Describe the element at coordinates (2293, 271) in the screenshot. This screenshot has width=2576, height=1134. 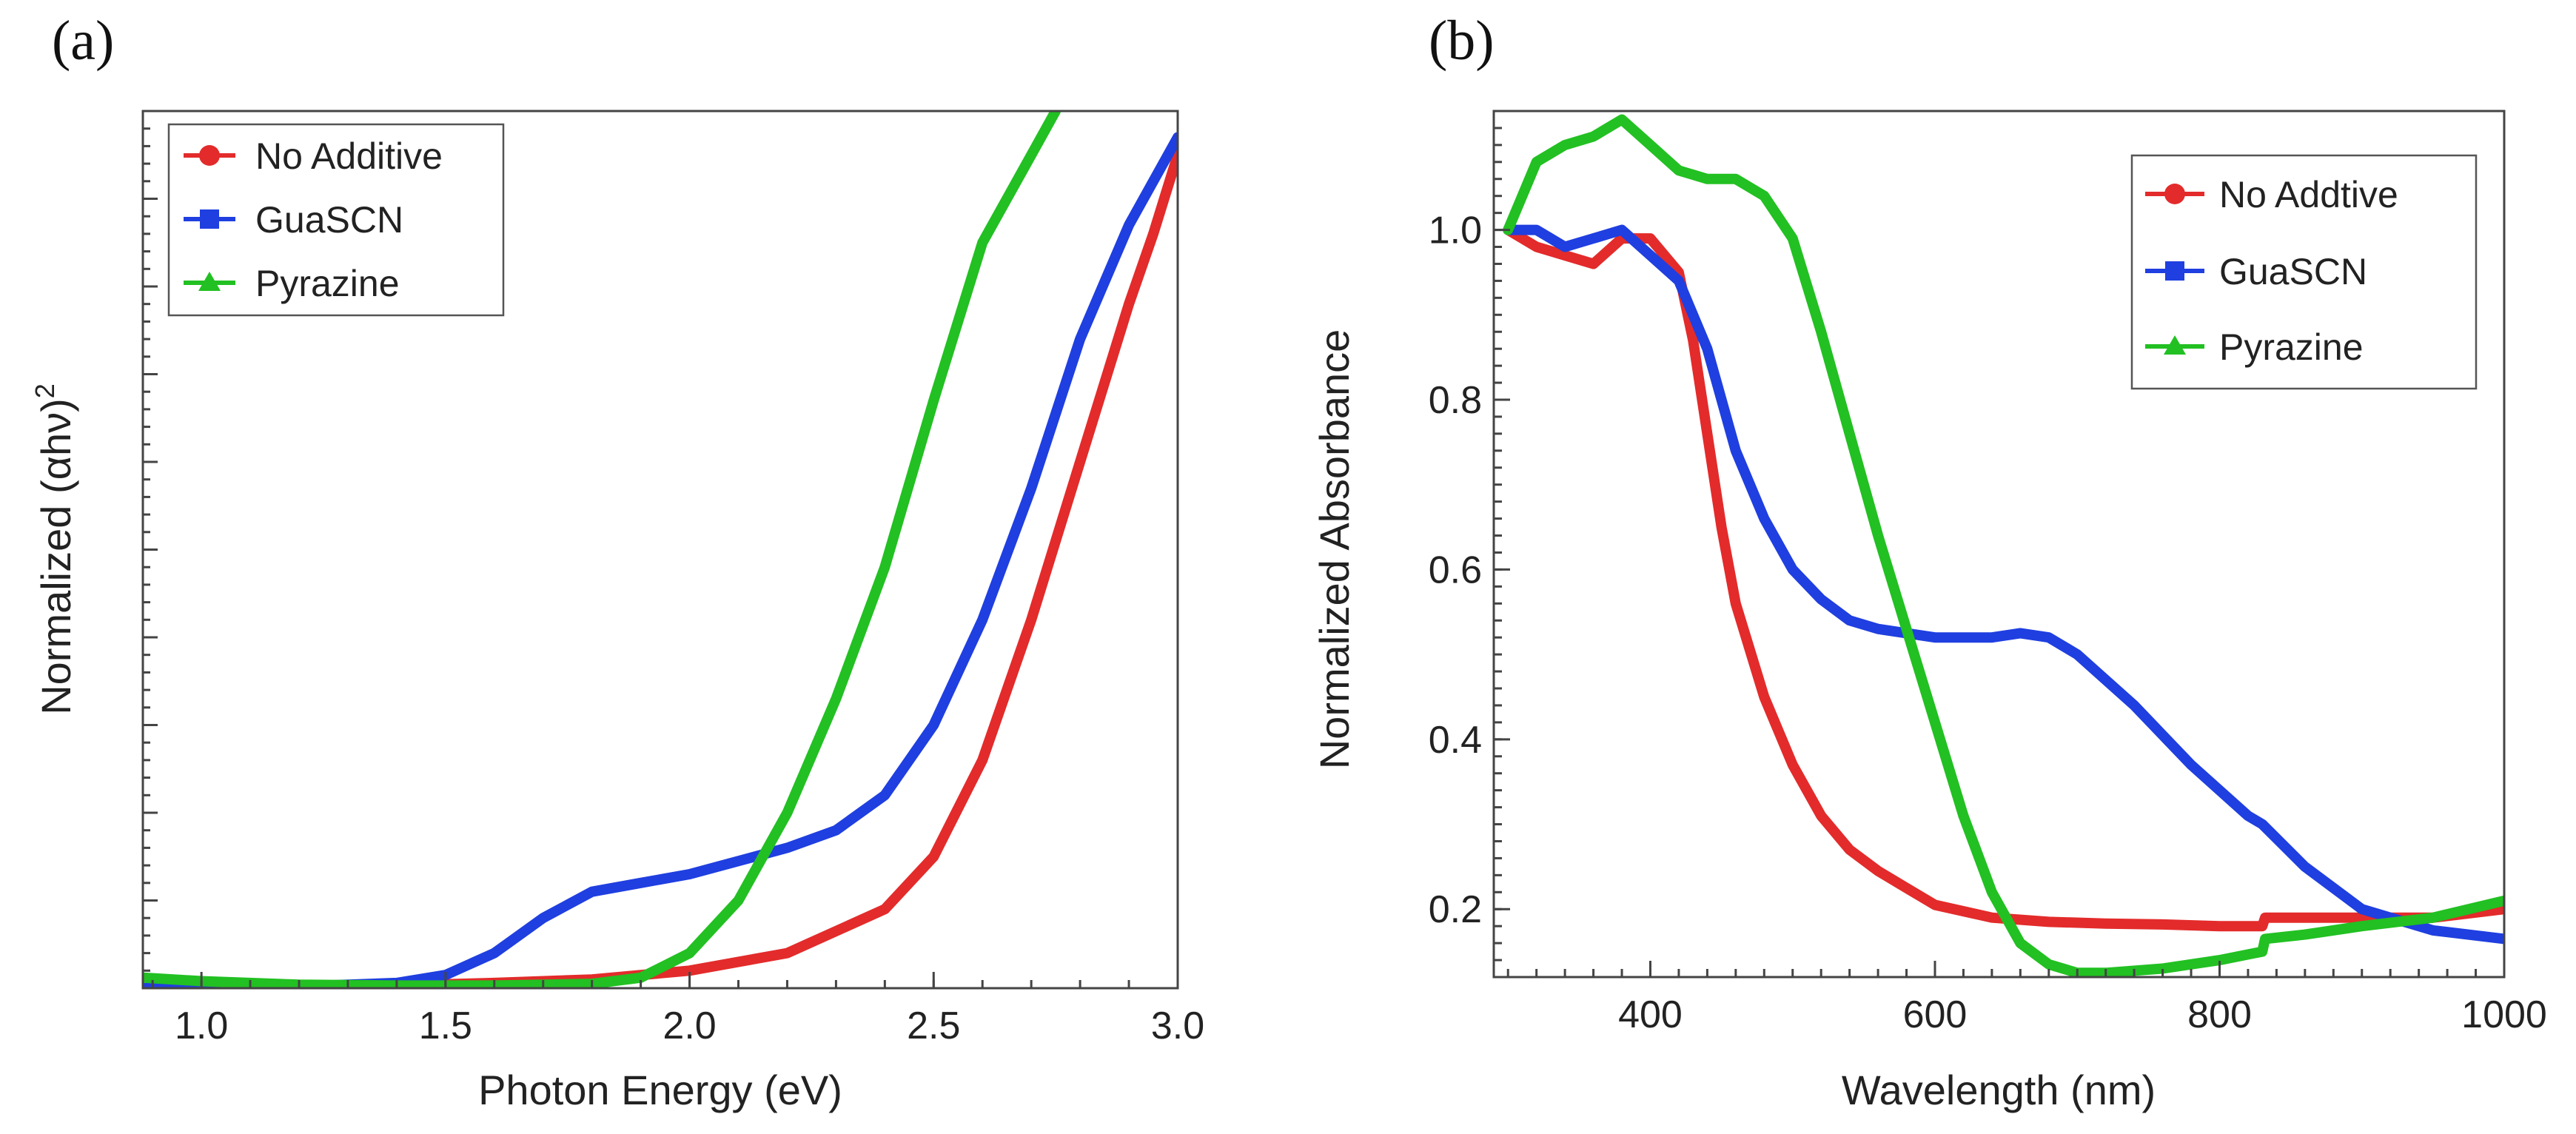
I see `chart-b-legend-label-guascn: GuaSCN` at that location.